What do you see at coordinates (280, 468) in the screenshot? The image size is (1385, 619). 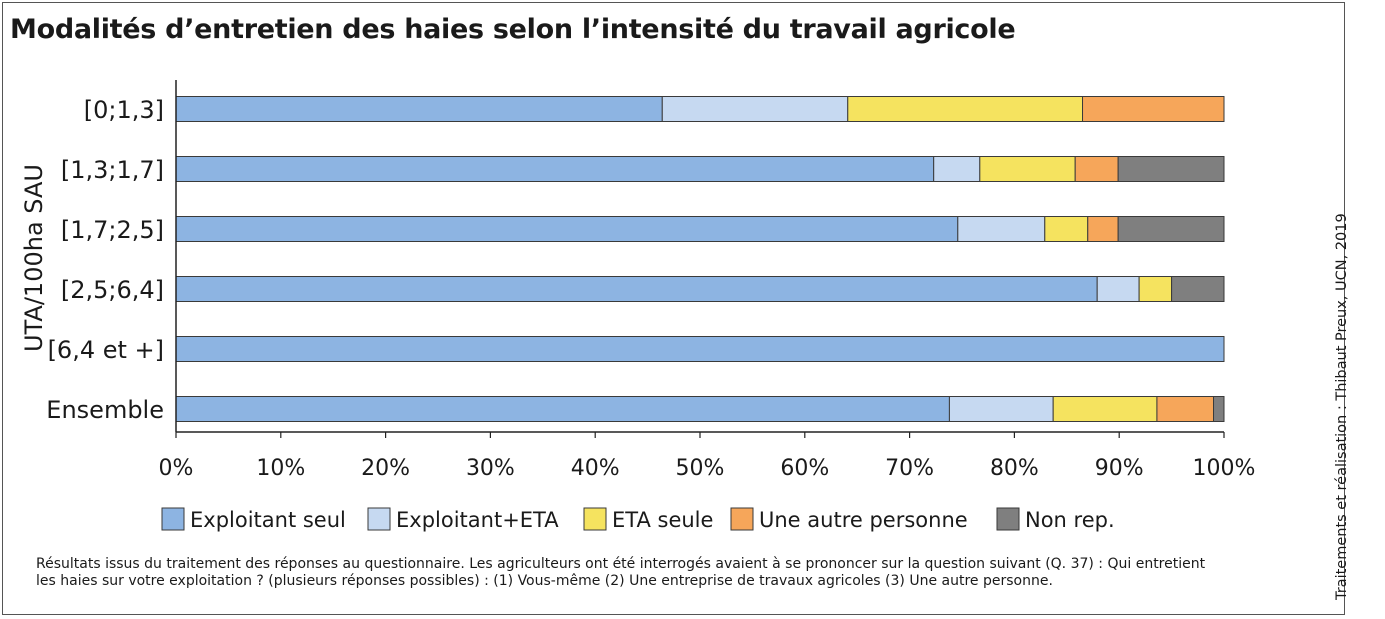 I see `x-tick-label: 10%` at bounding box center [280, 468].